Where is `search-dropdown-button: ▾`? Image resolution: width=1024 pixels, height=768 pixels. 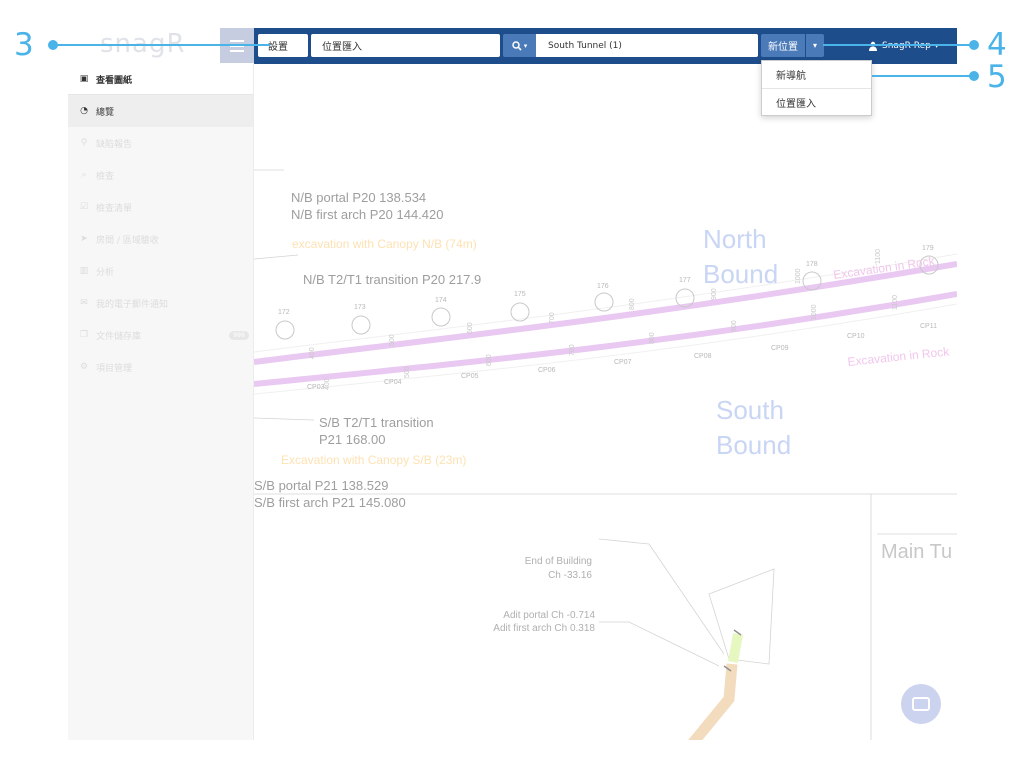
search-dropdown-button: ▾ is located at coordinates (519, 45).